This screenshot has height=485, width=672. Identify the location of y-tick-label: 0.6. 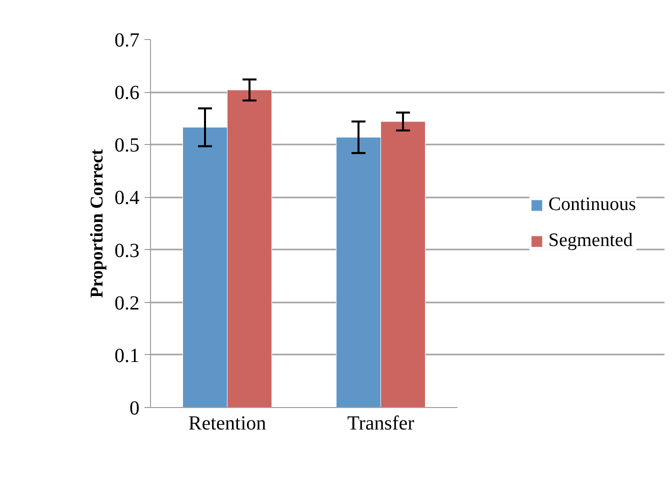
(127, 93).